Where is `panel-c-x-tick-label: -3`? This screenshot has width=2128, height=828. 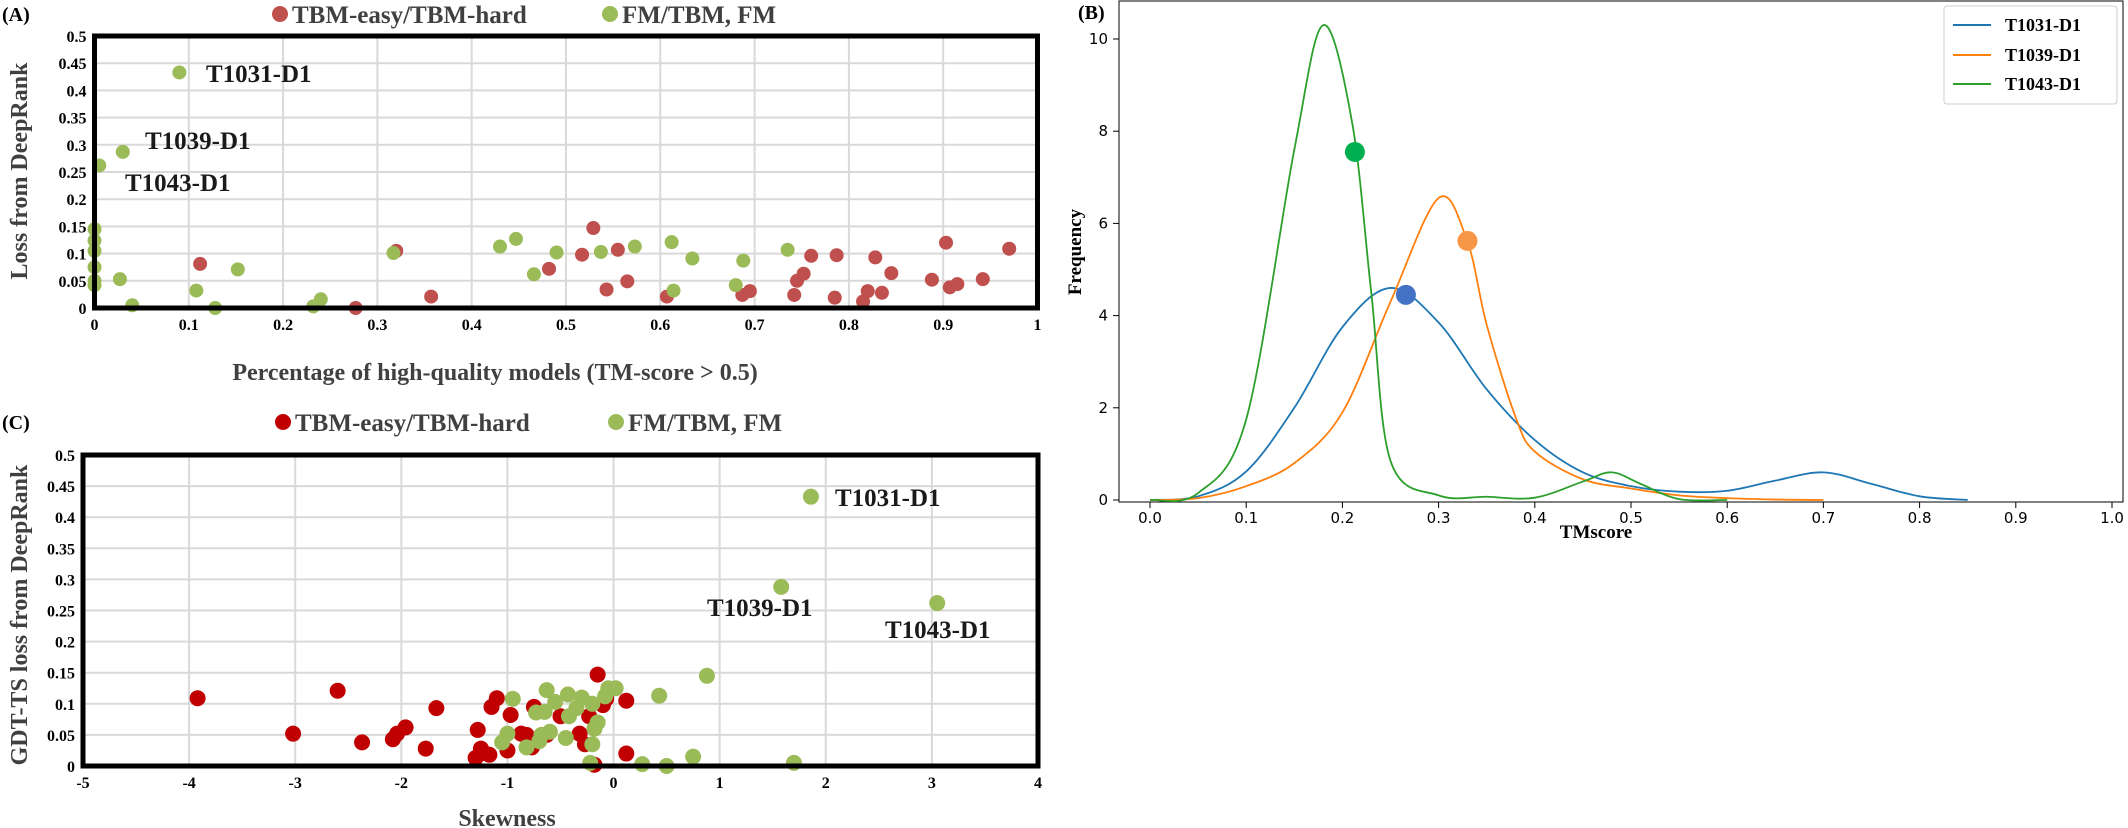 panel-c-x-tick-label: -3 is located at coordinates (295, 783).